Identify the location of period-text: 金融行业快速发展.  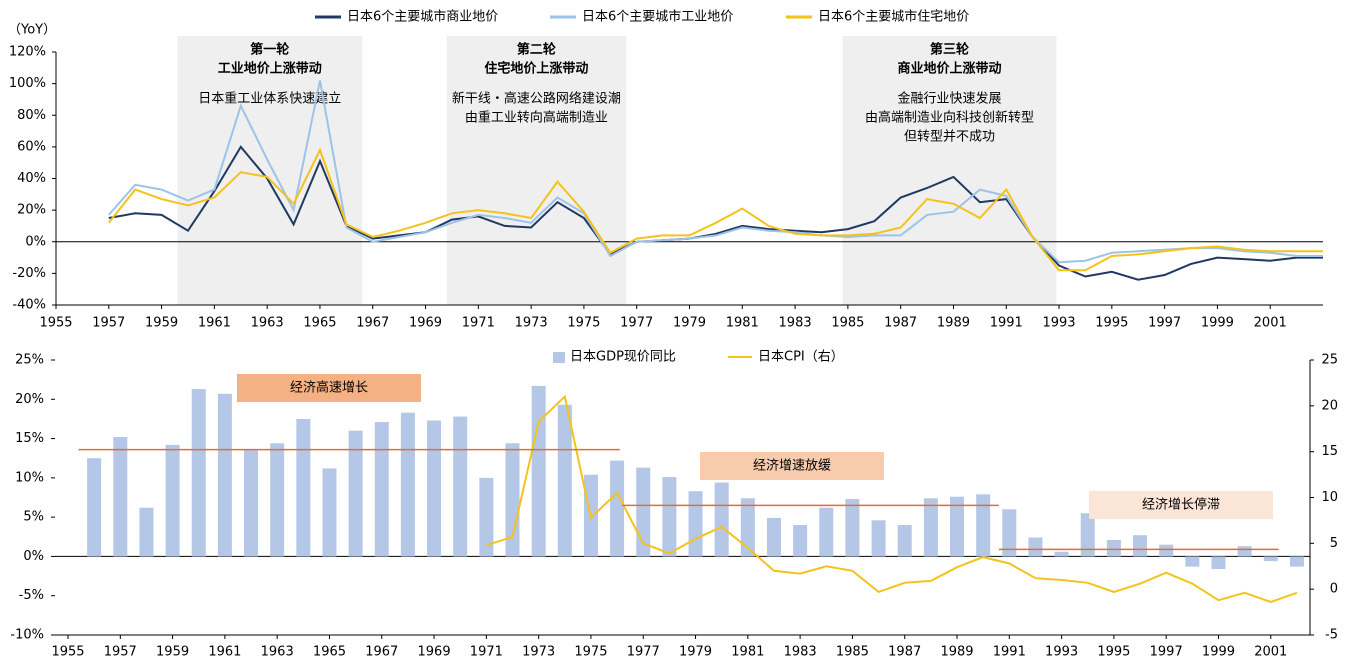
(949, 99).